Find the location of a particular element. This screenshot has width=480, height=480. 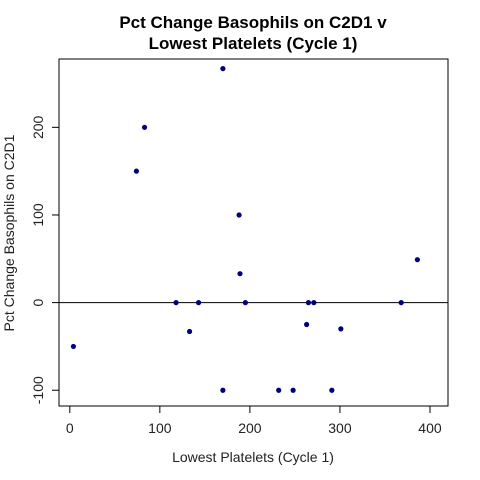

x-tick-label: 0 is located at coordinates (70, 428).